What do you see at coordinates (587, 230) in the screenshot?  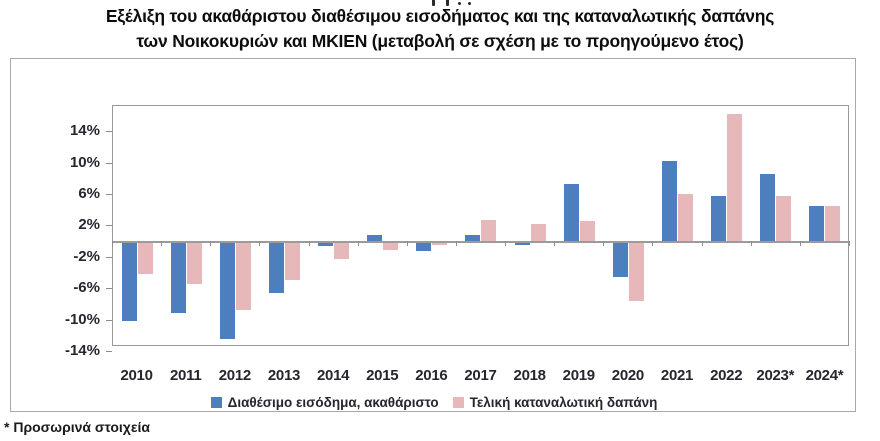 I see `bar-consumption-2019` at bounding box center [587, 230].